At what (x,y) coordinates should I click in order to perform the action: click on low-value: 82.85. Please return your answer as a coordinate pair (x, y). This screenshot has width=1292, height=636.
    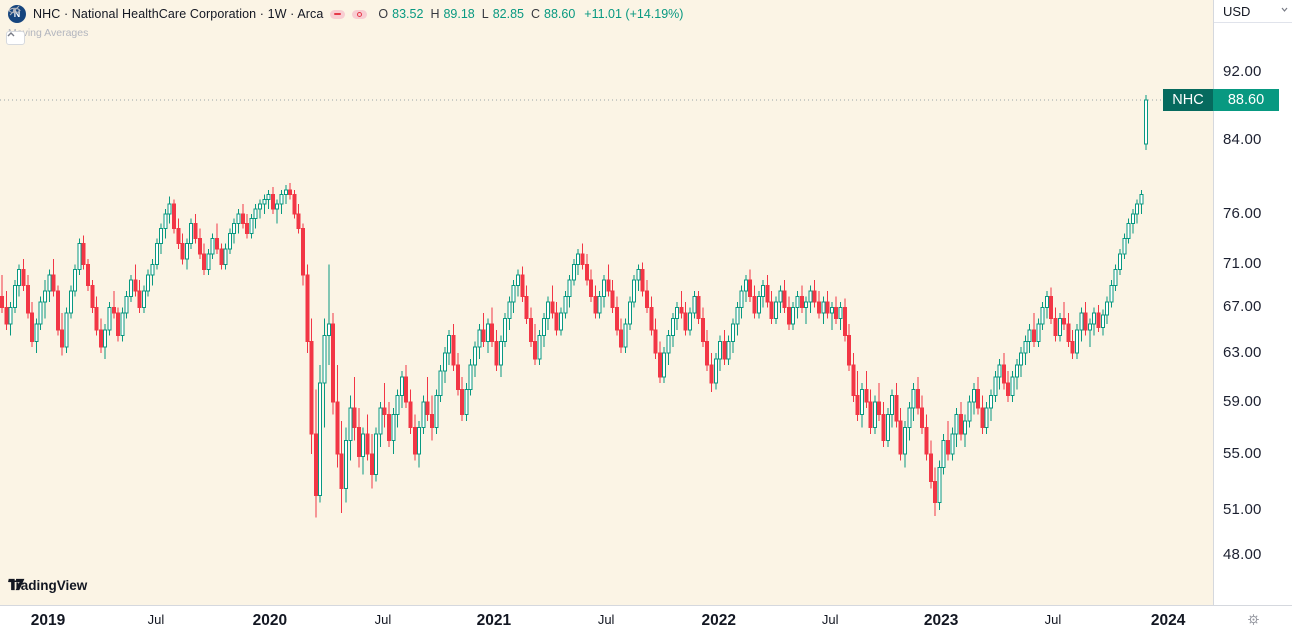
    Looking at the image, I should click on (508, 14).